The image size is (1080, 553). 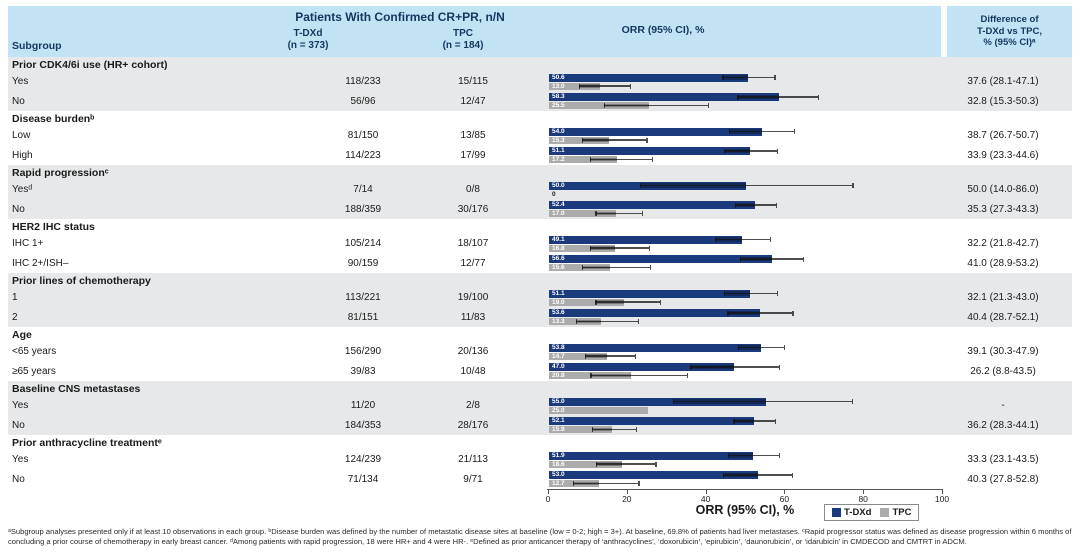 I want to click on difference-value: 33.9 (23.3-44.6), so click(x=1003, y=155).